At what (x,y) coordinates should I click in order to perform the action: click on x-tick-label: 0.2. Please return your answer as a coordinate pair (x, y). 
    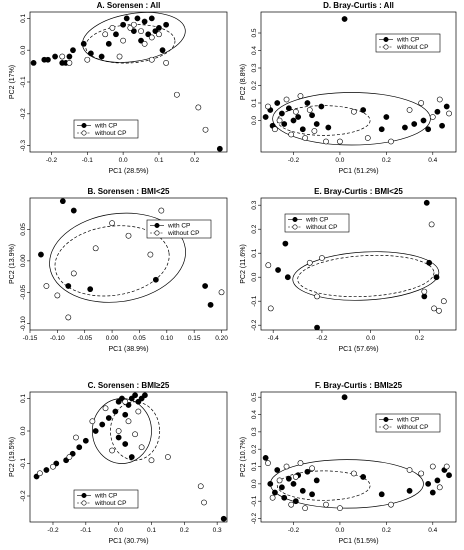
    Looking at the image, I should click on (194, 160).